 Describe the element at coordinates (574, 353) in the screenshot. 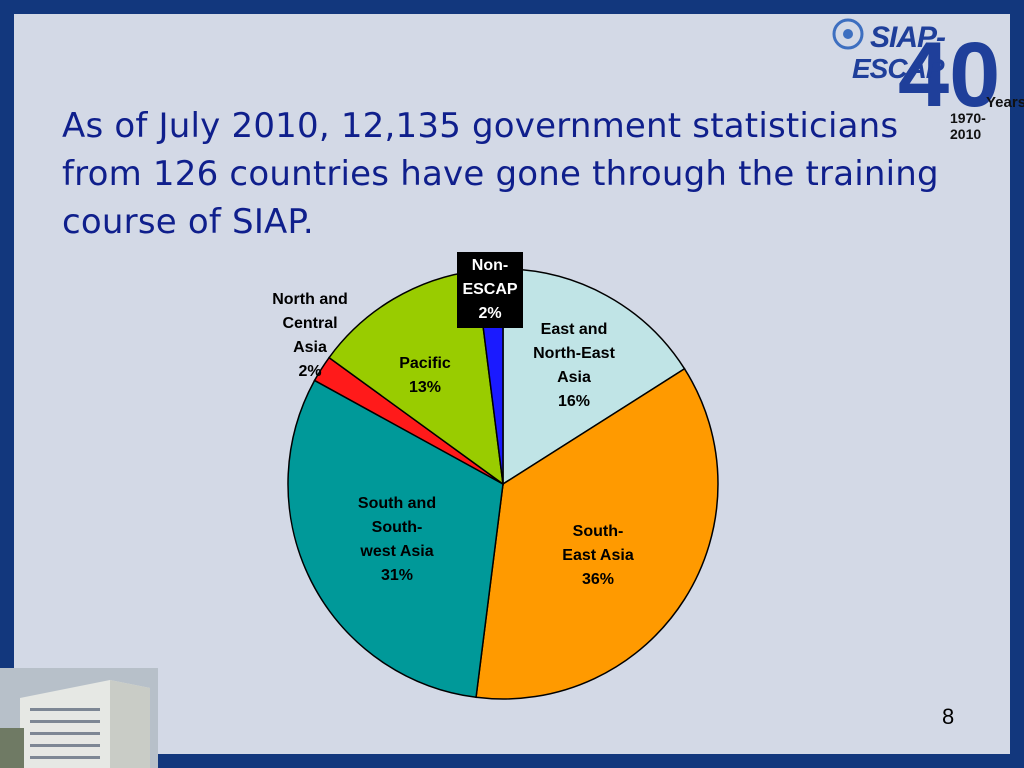

I see `slice-label-0-line-1: North-East` at that location.